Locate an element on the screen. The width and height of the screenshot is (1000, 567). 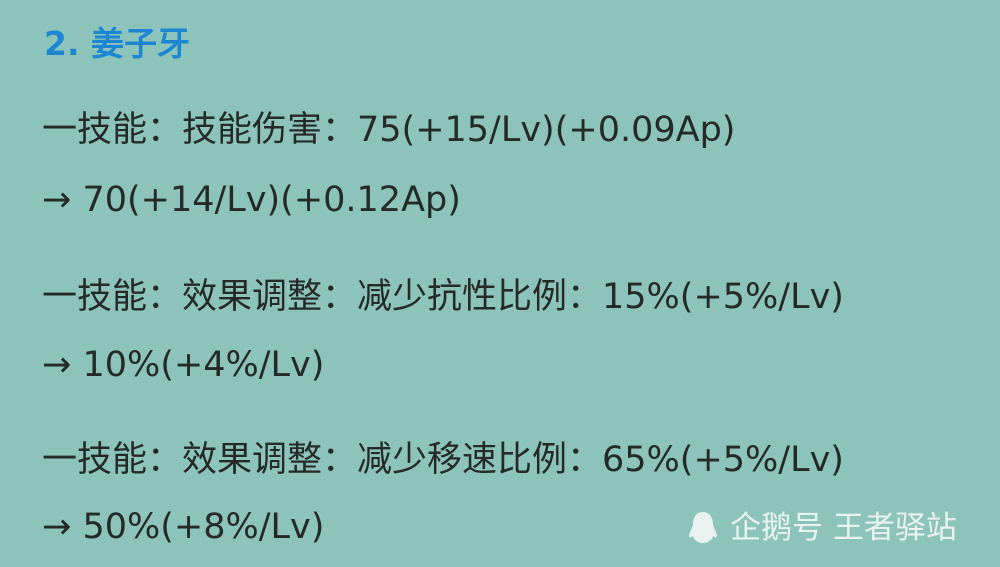
skill-line: 一技能：技能伤害：75(+15/Lv)(+0.09Ap) is located at coordinates (389, 130).